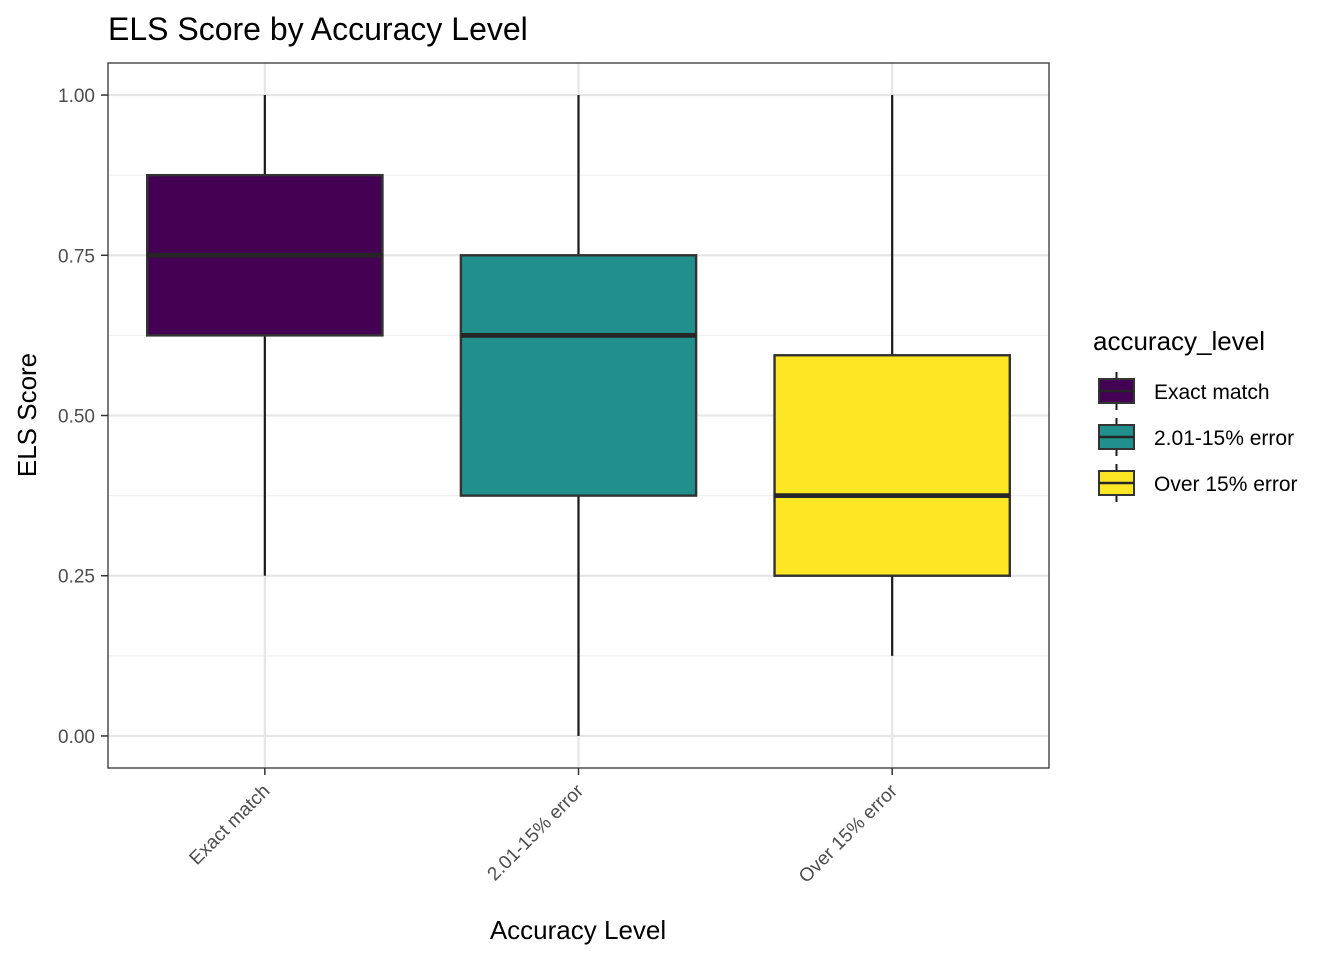 The width and height of the screenshot is (1344, 960). I want to click on y-tick-label: 0.75, so click(76, 256).